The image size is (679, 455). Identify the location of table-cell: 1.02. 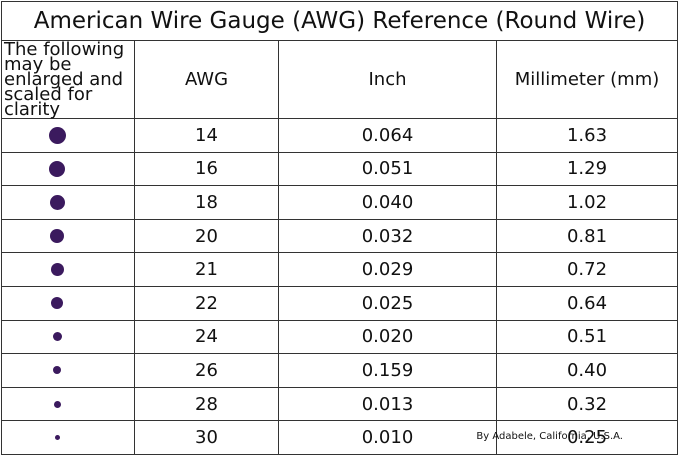
(587, 202).